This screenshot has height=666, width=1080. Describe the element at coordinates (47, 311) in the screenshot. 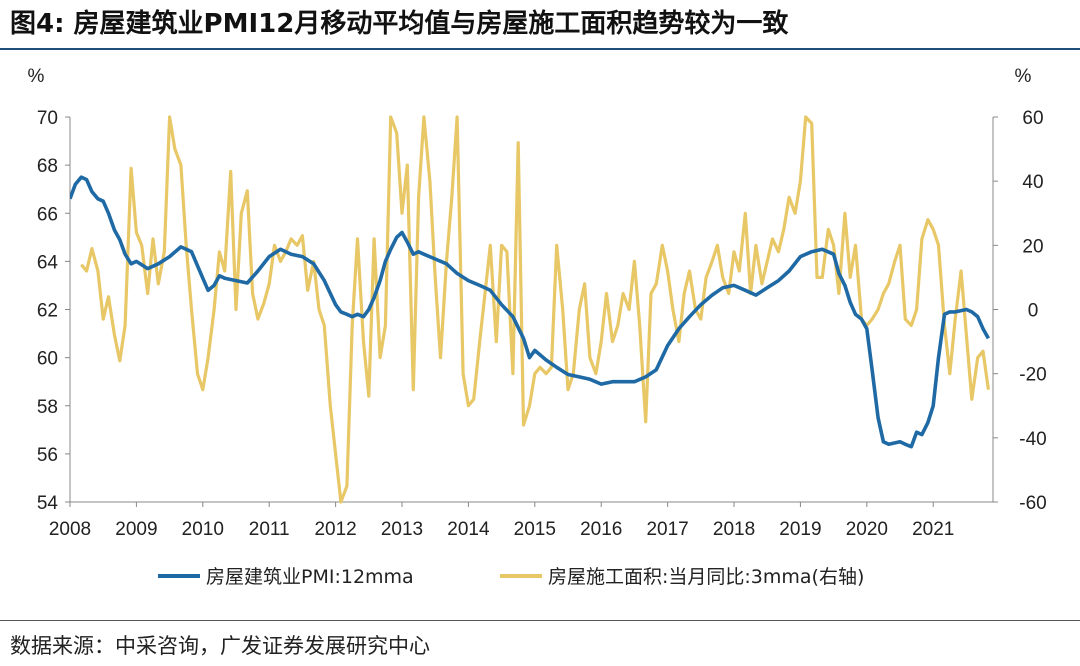

I see `left-tick-label: 62` at that location.